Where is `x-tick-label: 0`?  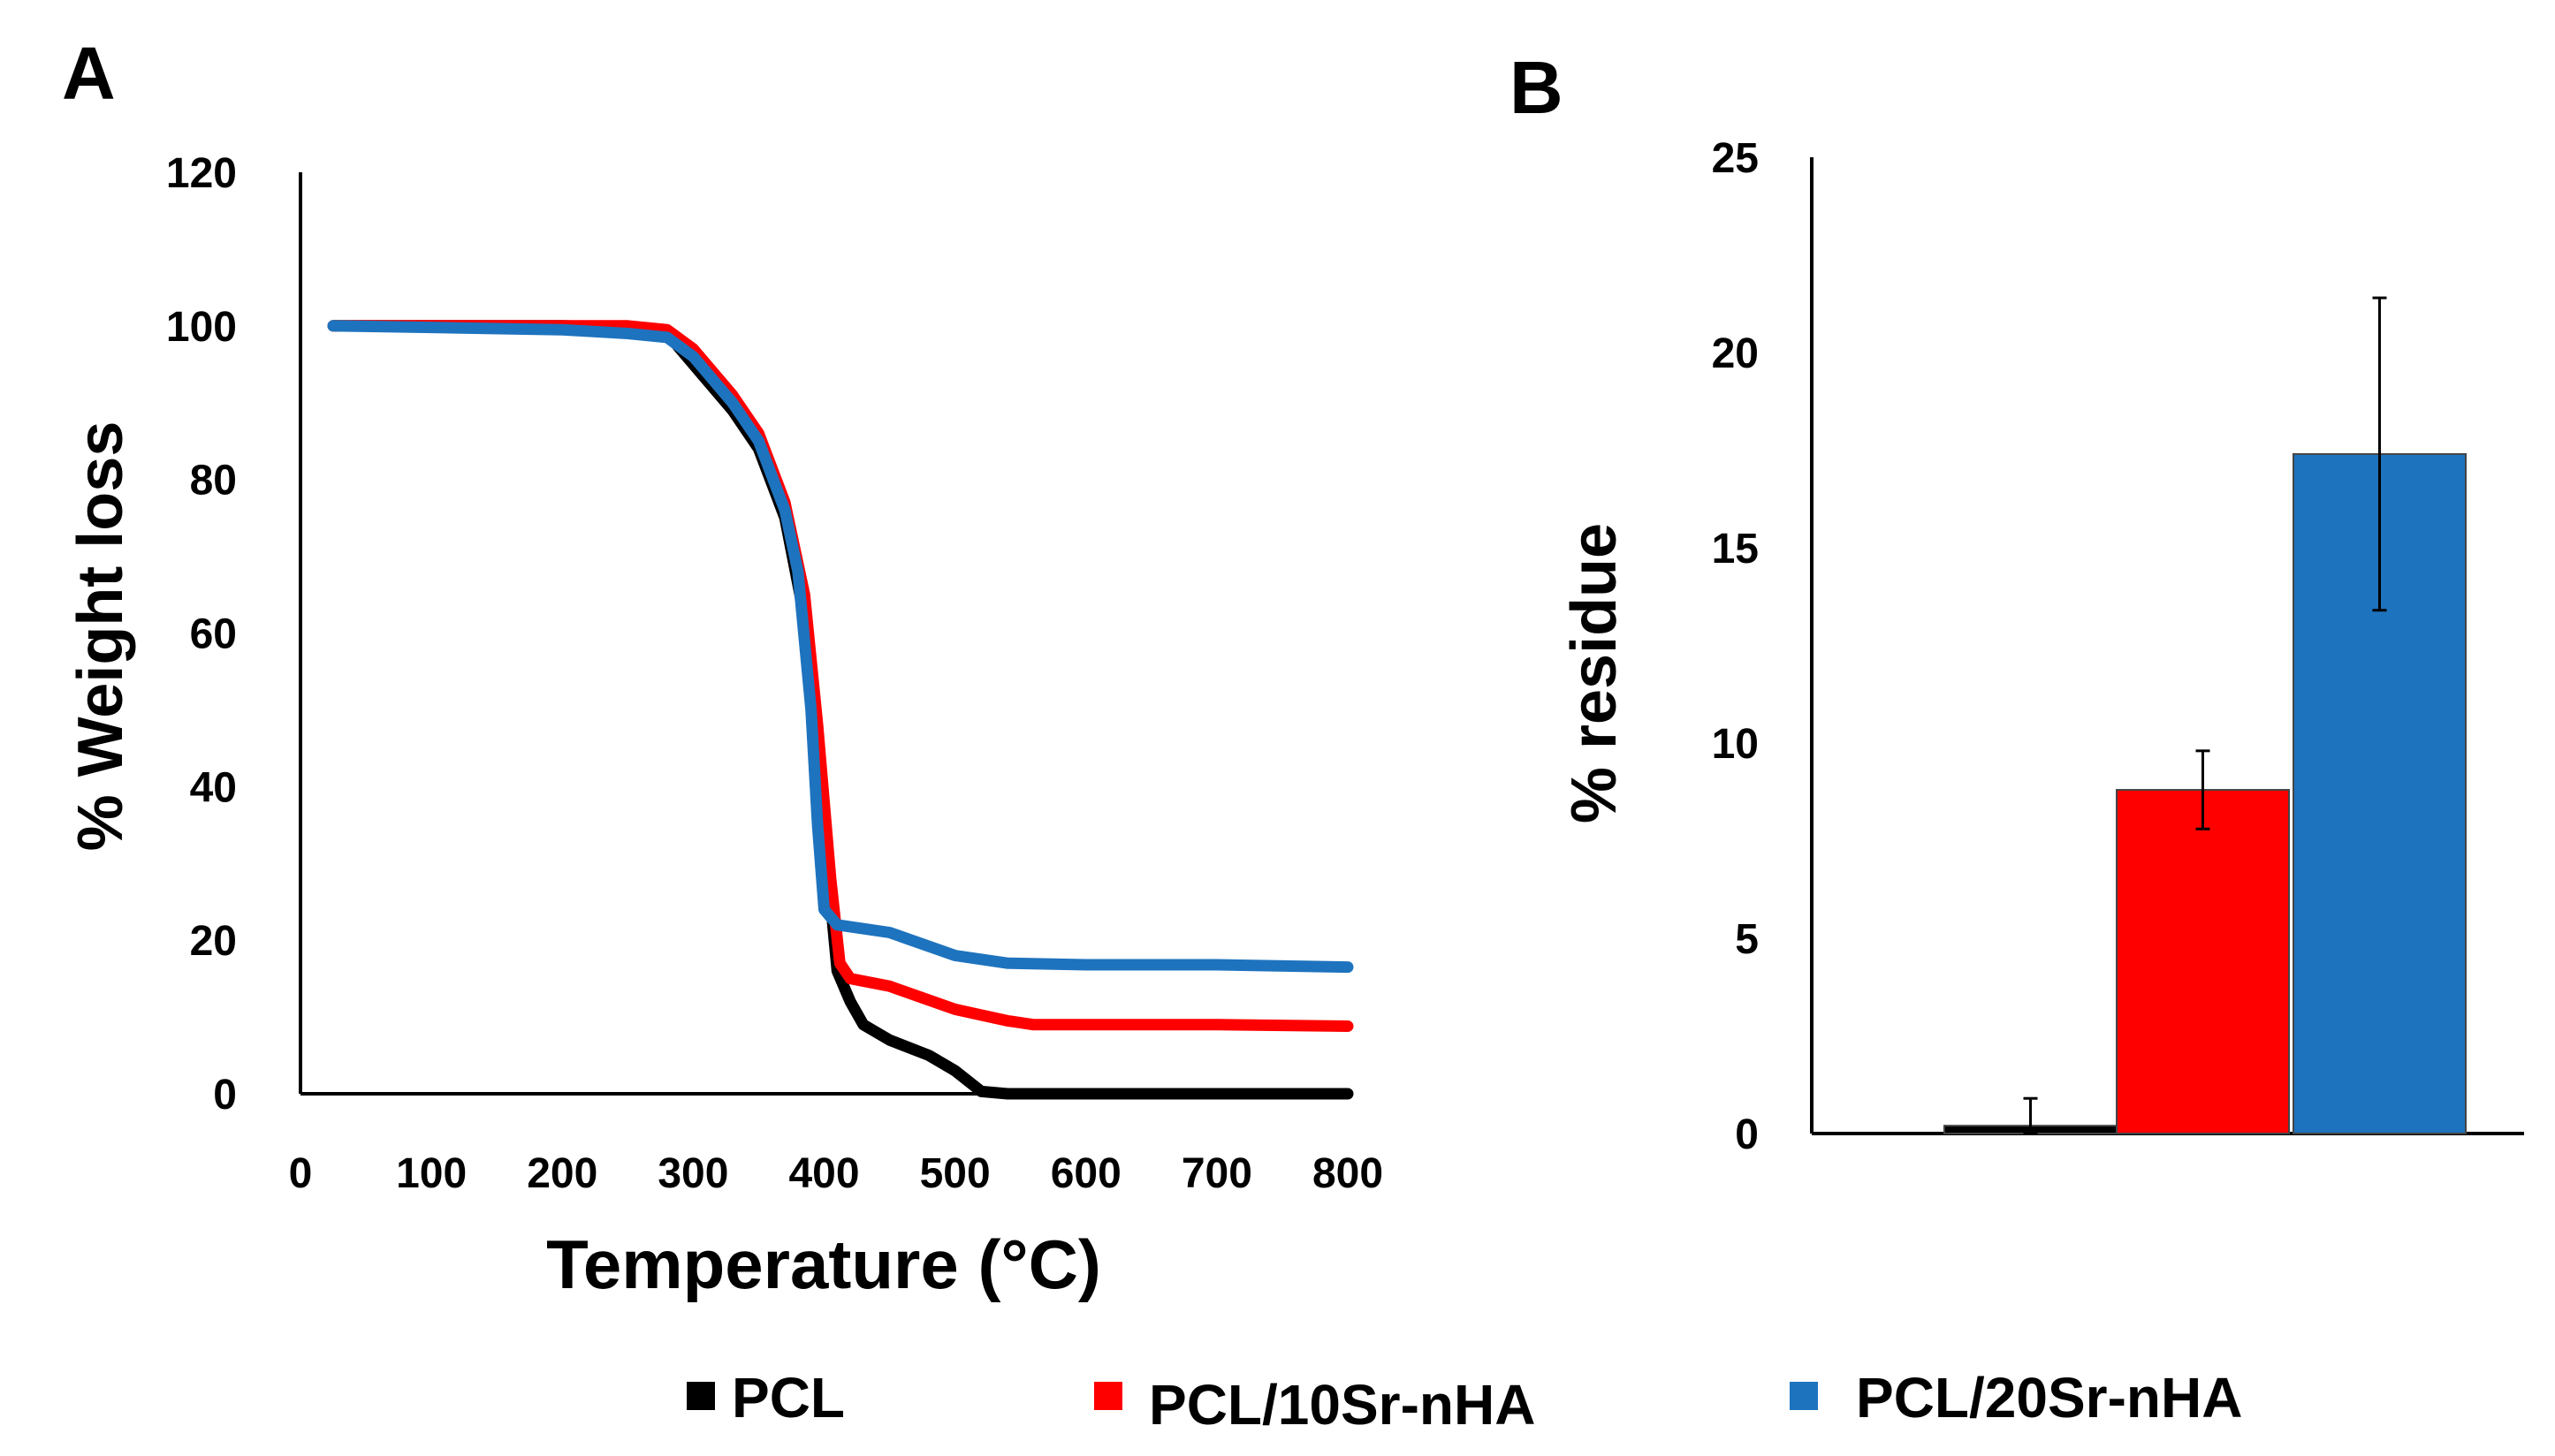 x-tick-label: 0 is located at coordinates (301, 1173).